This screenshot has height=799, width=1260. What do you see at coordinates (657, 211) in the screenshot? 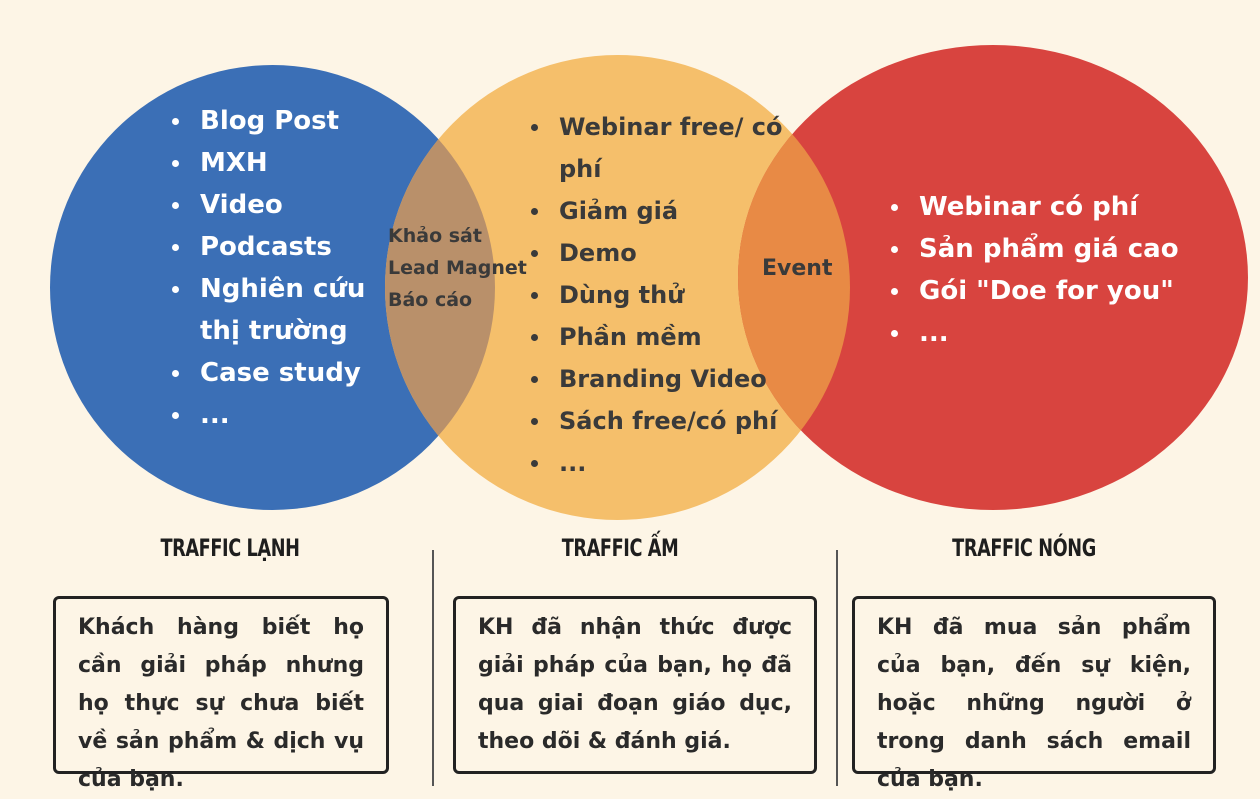
I see `list-item: Giảm giá` at bounding box center [657, 211].